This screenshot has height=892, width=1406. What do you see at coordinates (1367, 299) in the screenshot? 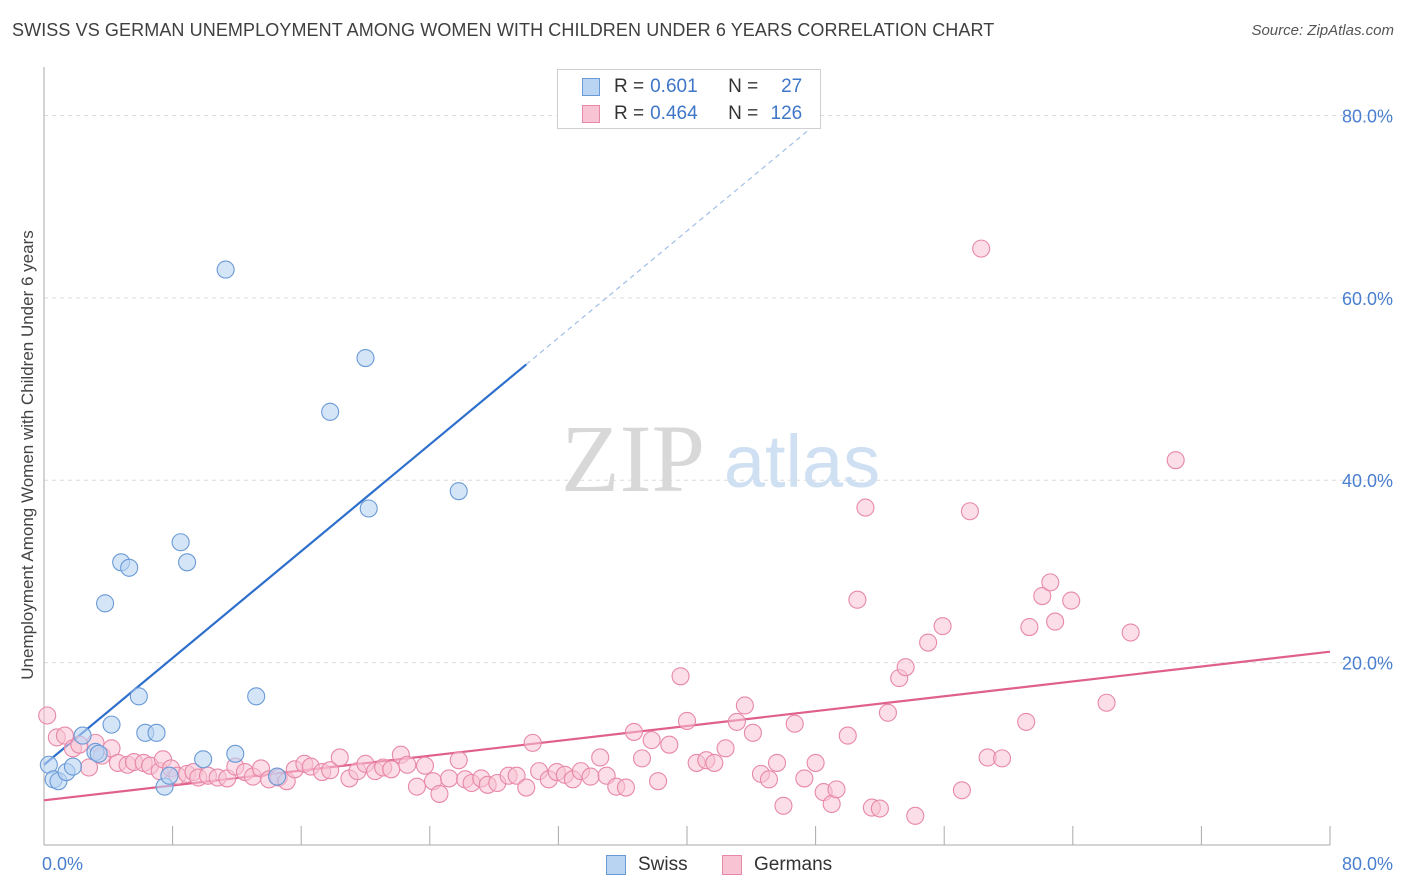
I see `y-tick-label: 60.0%` at bounding box center [1367, 299].